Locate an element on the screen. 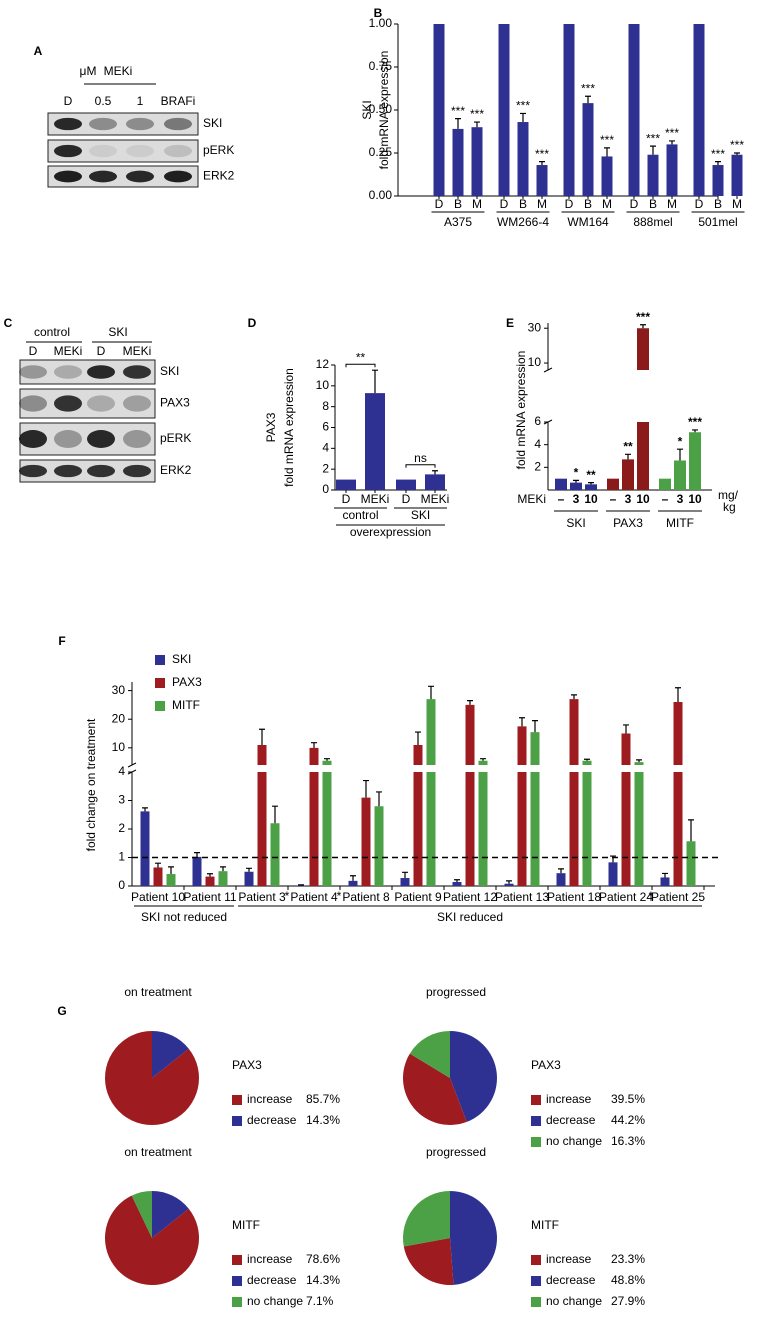 This screenshot has height=1319, width=770. y-tick-label: 10 is located at coordinates (323, 385).